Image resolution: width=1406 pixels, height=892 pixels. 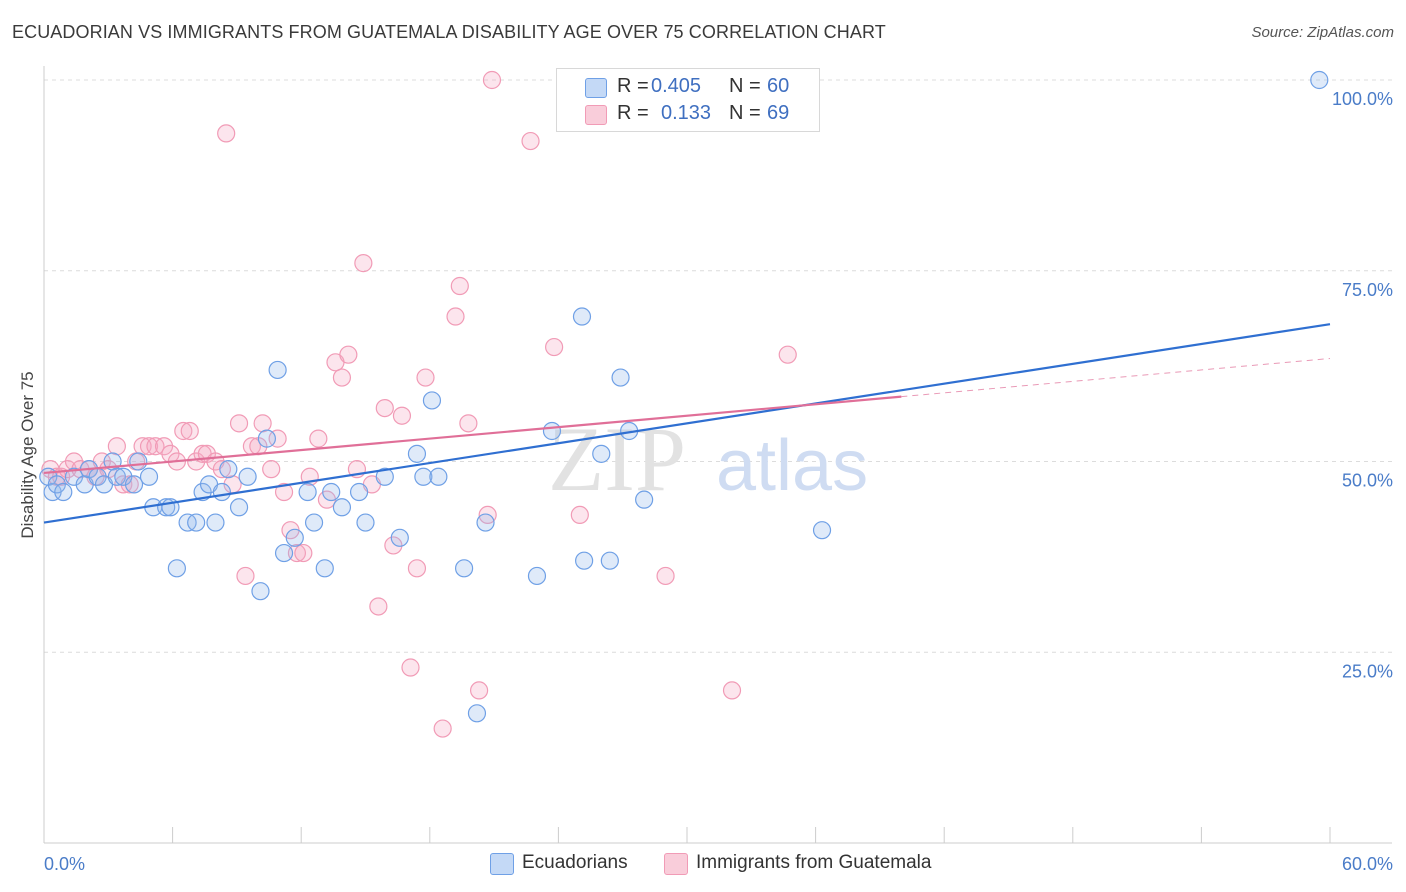 I want to click on bottom-legend-swatch-pink, so click(x=676, y=864).